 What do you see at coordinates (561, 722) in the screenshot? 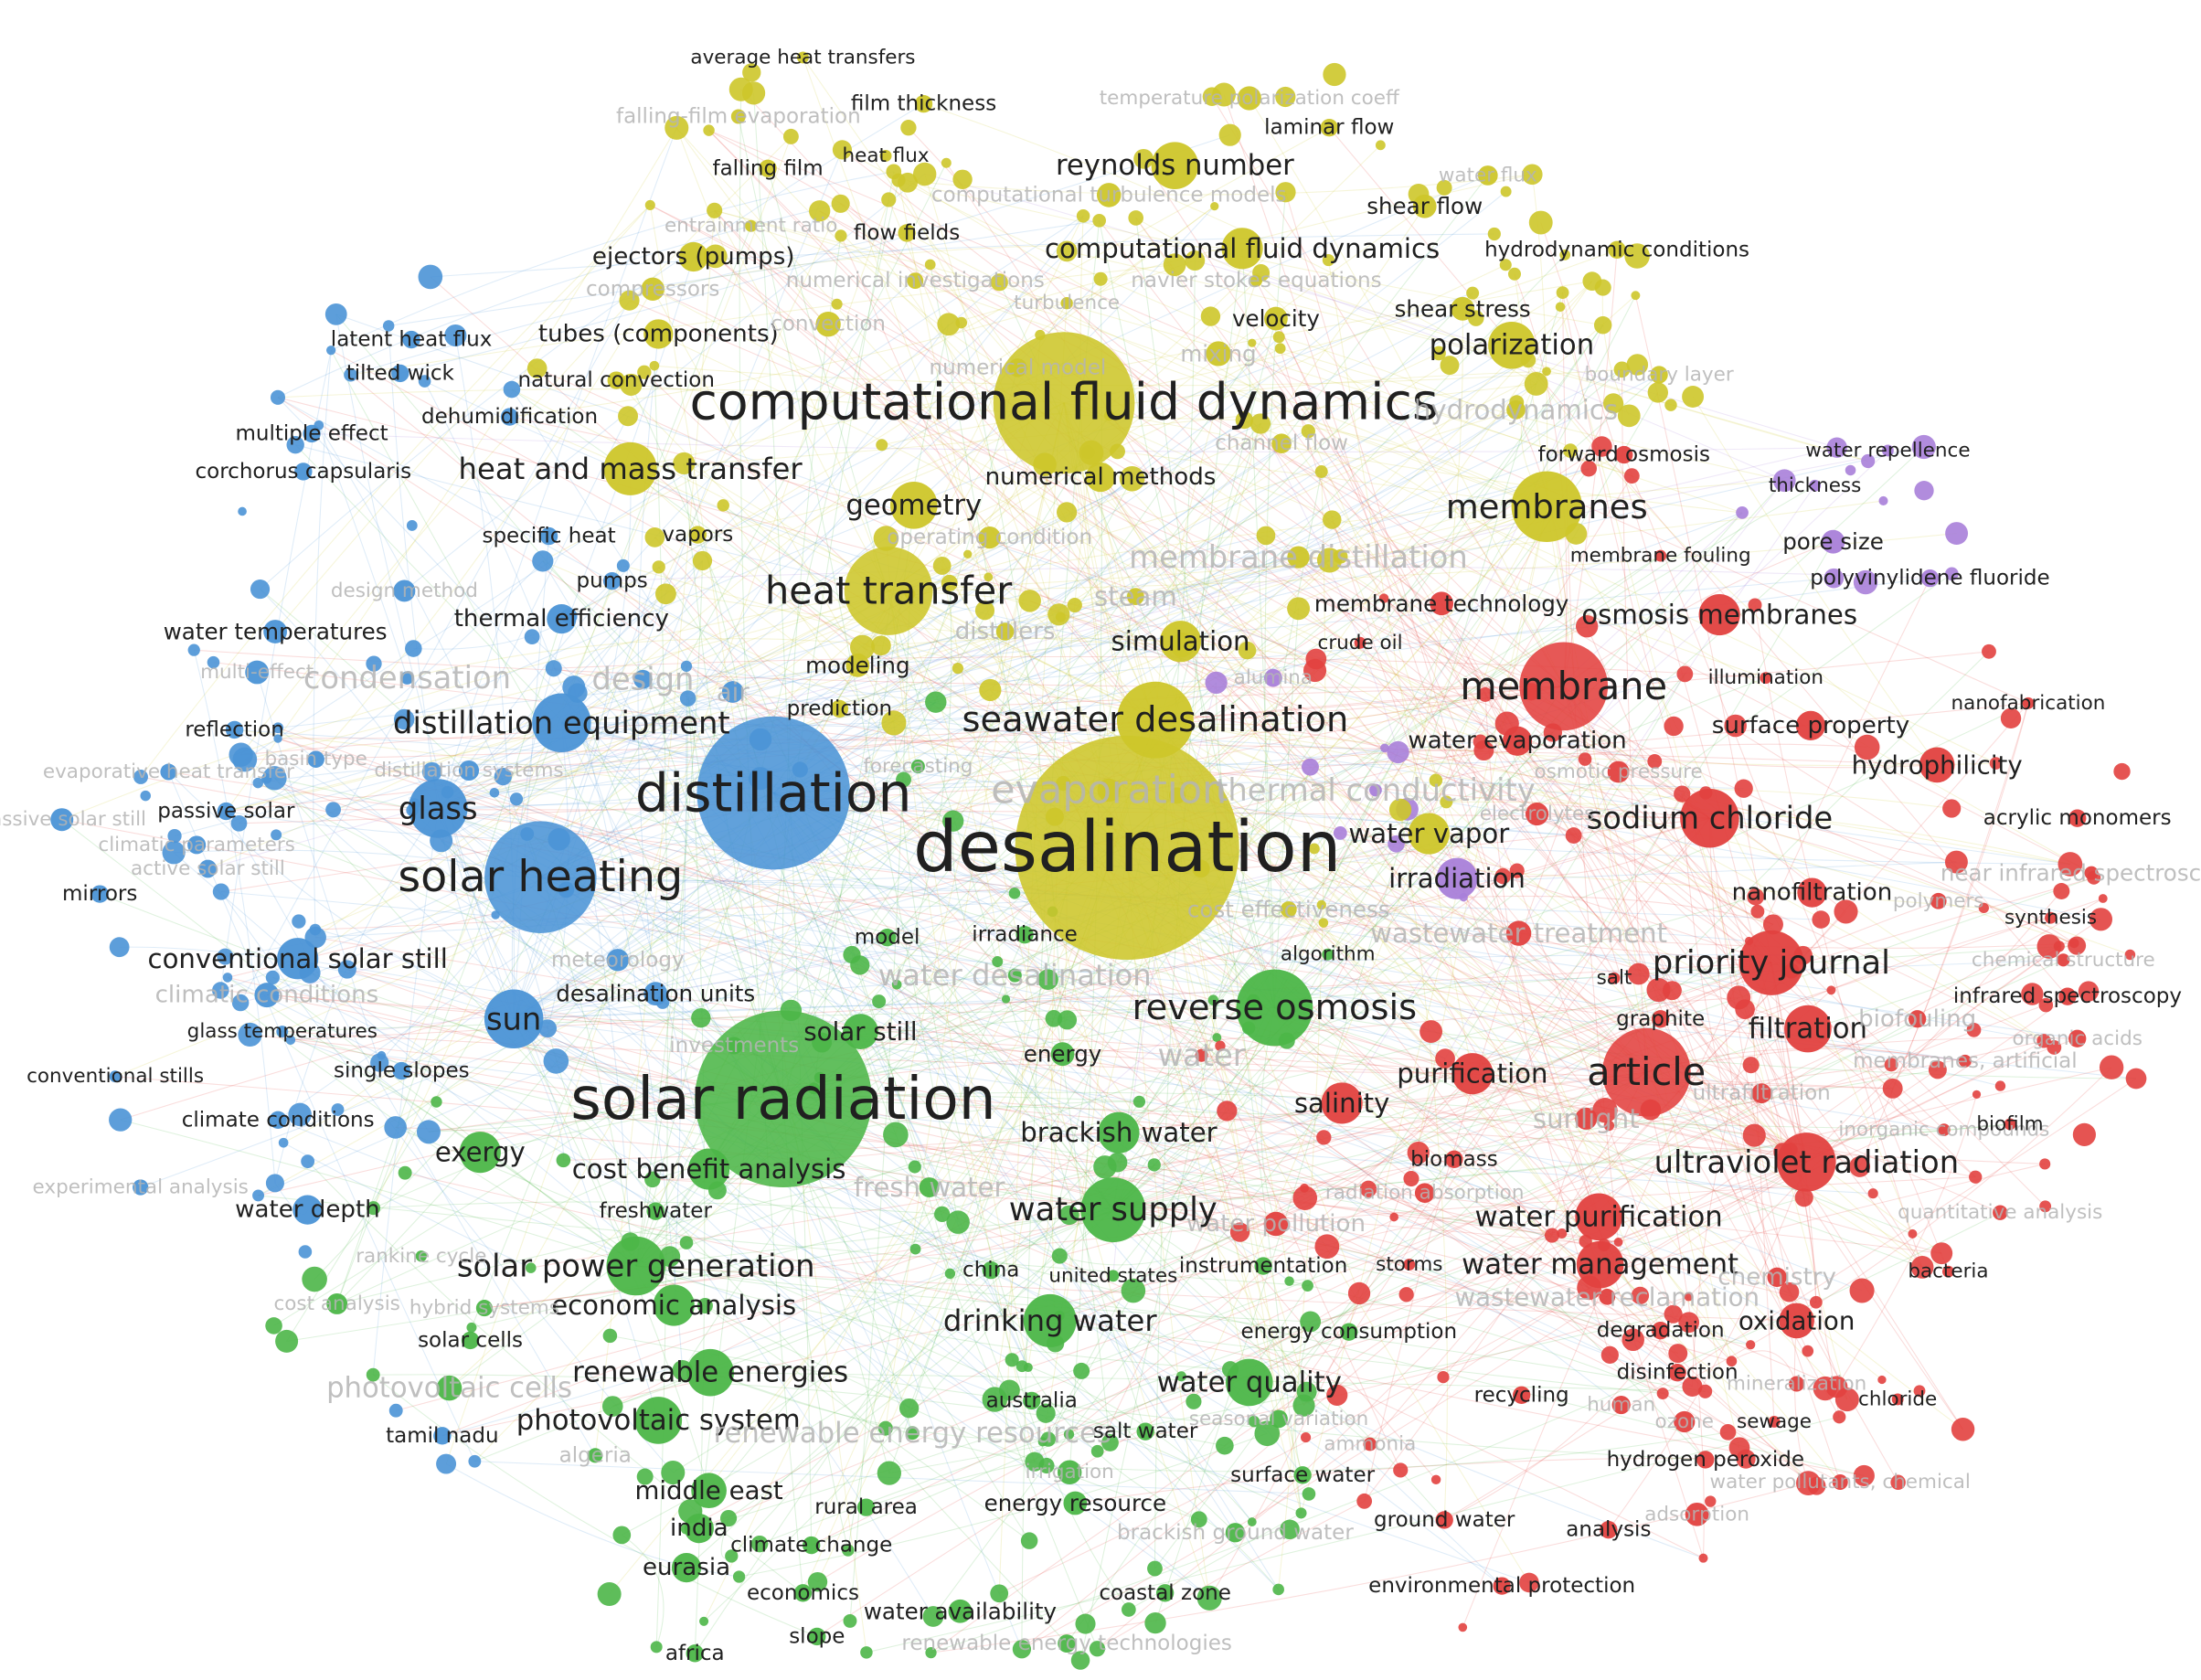
I see `node-label: distillation equipment` at bounding box center [561, 722].